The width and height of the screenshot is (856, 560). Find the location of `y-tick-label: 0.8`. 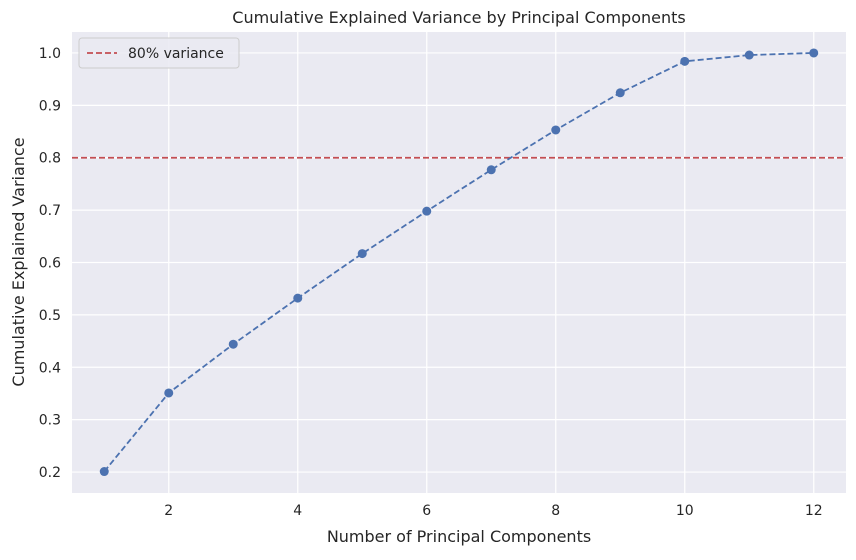

y-tick-label: 0.8 is located at coordinates (50, 159).